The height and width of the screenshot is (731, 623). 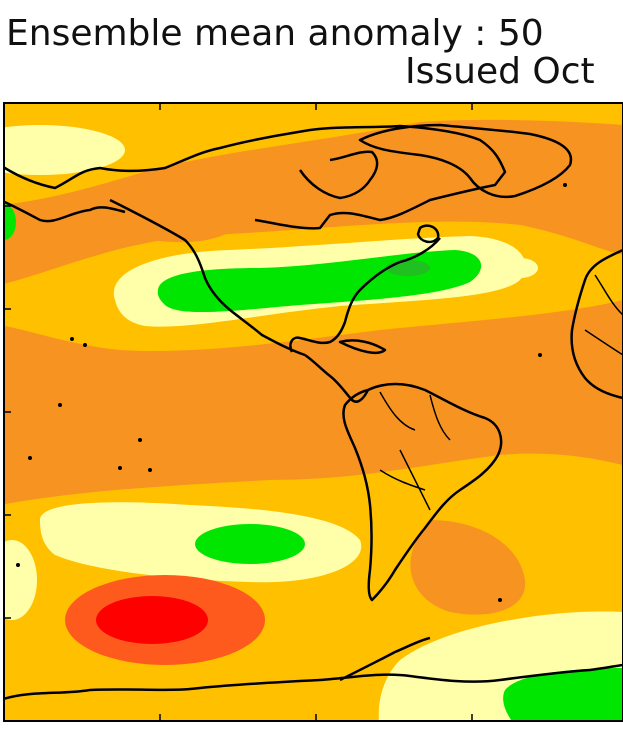 I want to click on field-red-core, so click(x=152, y=620).